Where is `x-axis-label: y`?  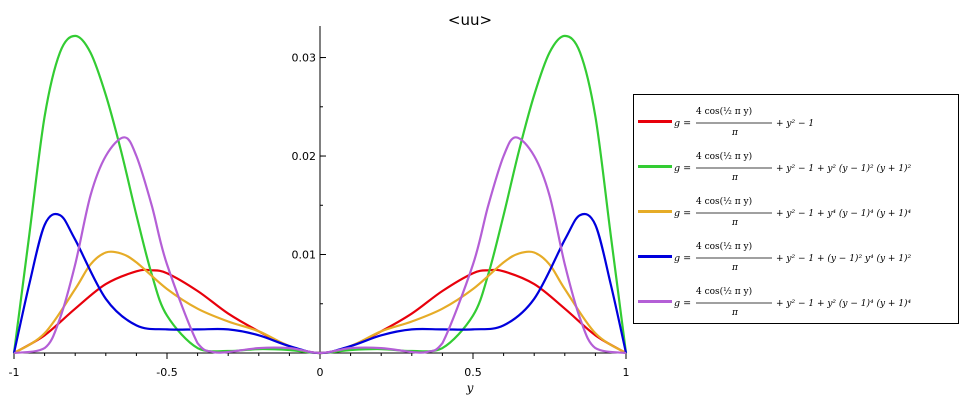 x-axis-label: y is located at coordinates (470, 388).